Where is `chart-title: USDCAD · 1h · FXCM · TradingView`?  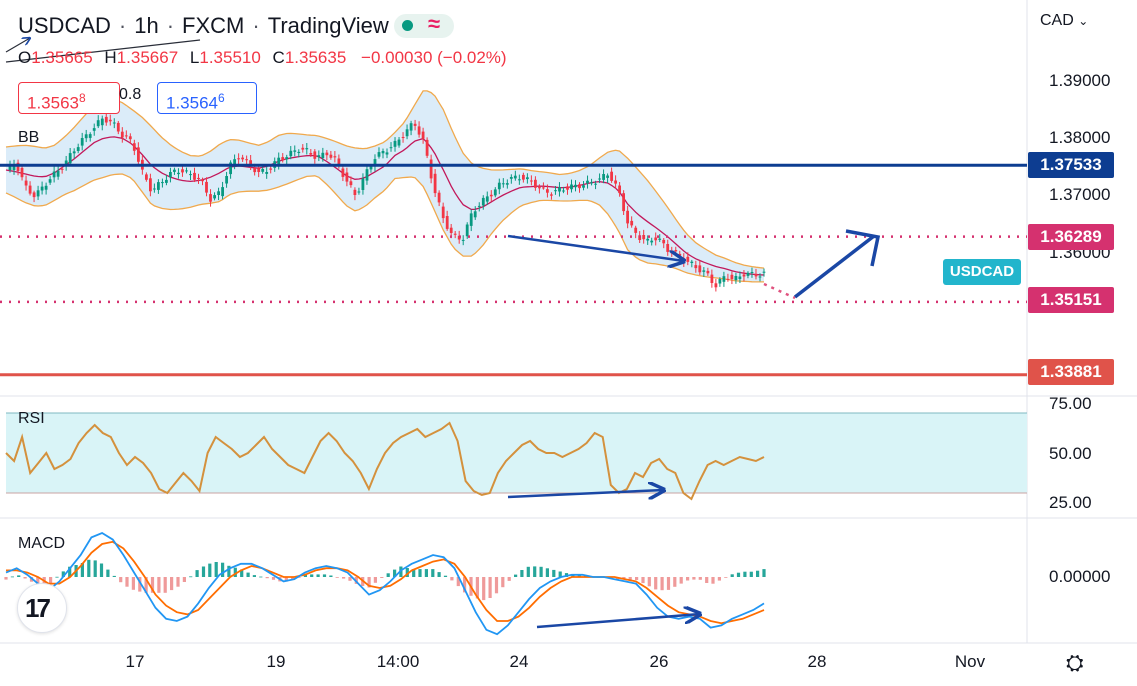
chart-title: USDCAD · 1h · FXCM · TradingView is located at coordinates (203, 25).